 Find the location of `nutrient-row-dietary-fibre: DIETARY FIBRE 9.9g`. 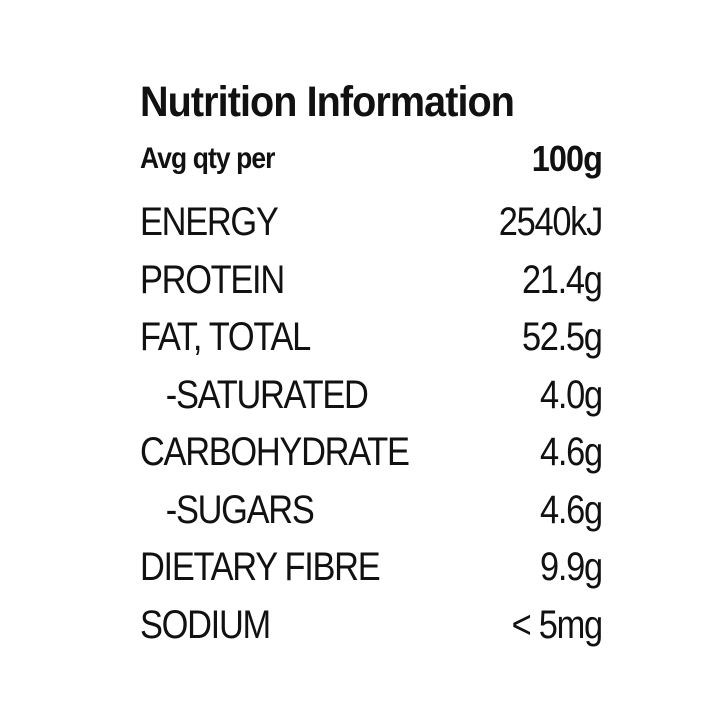

nutrient-row-dietary-fibre: DIETARY FIBRE 9.9g is located at coordinates (371, 568).